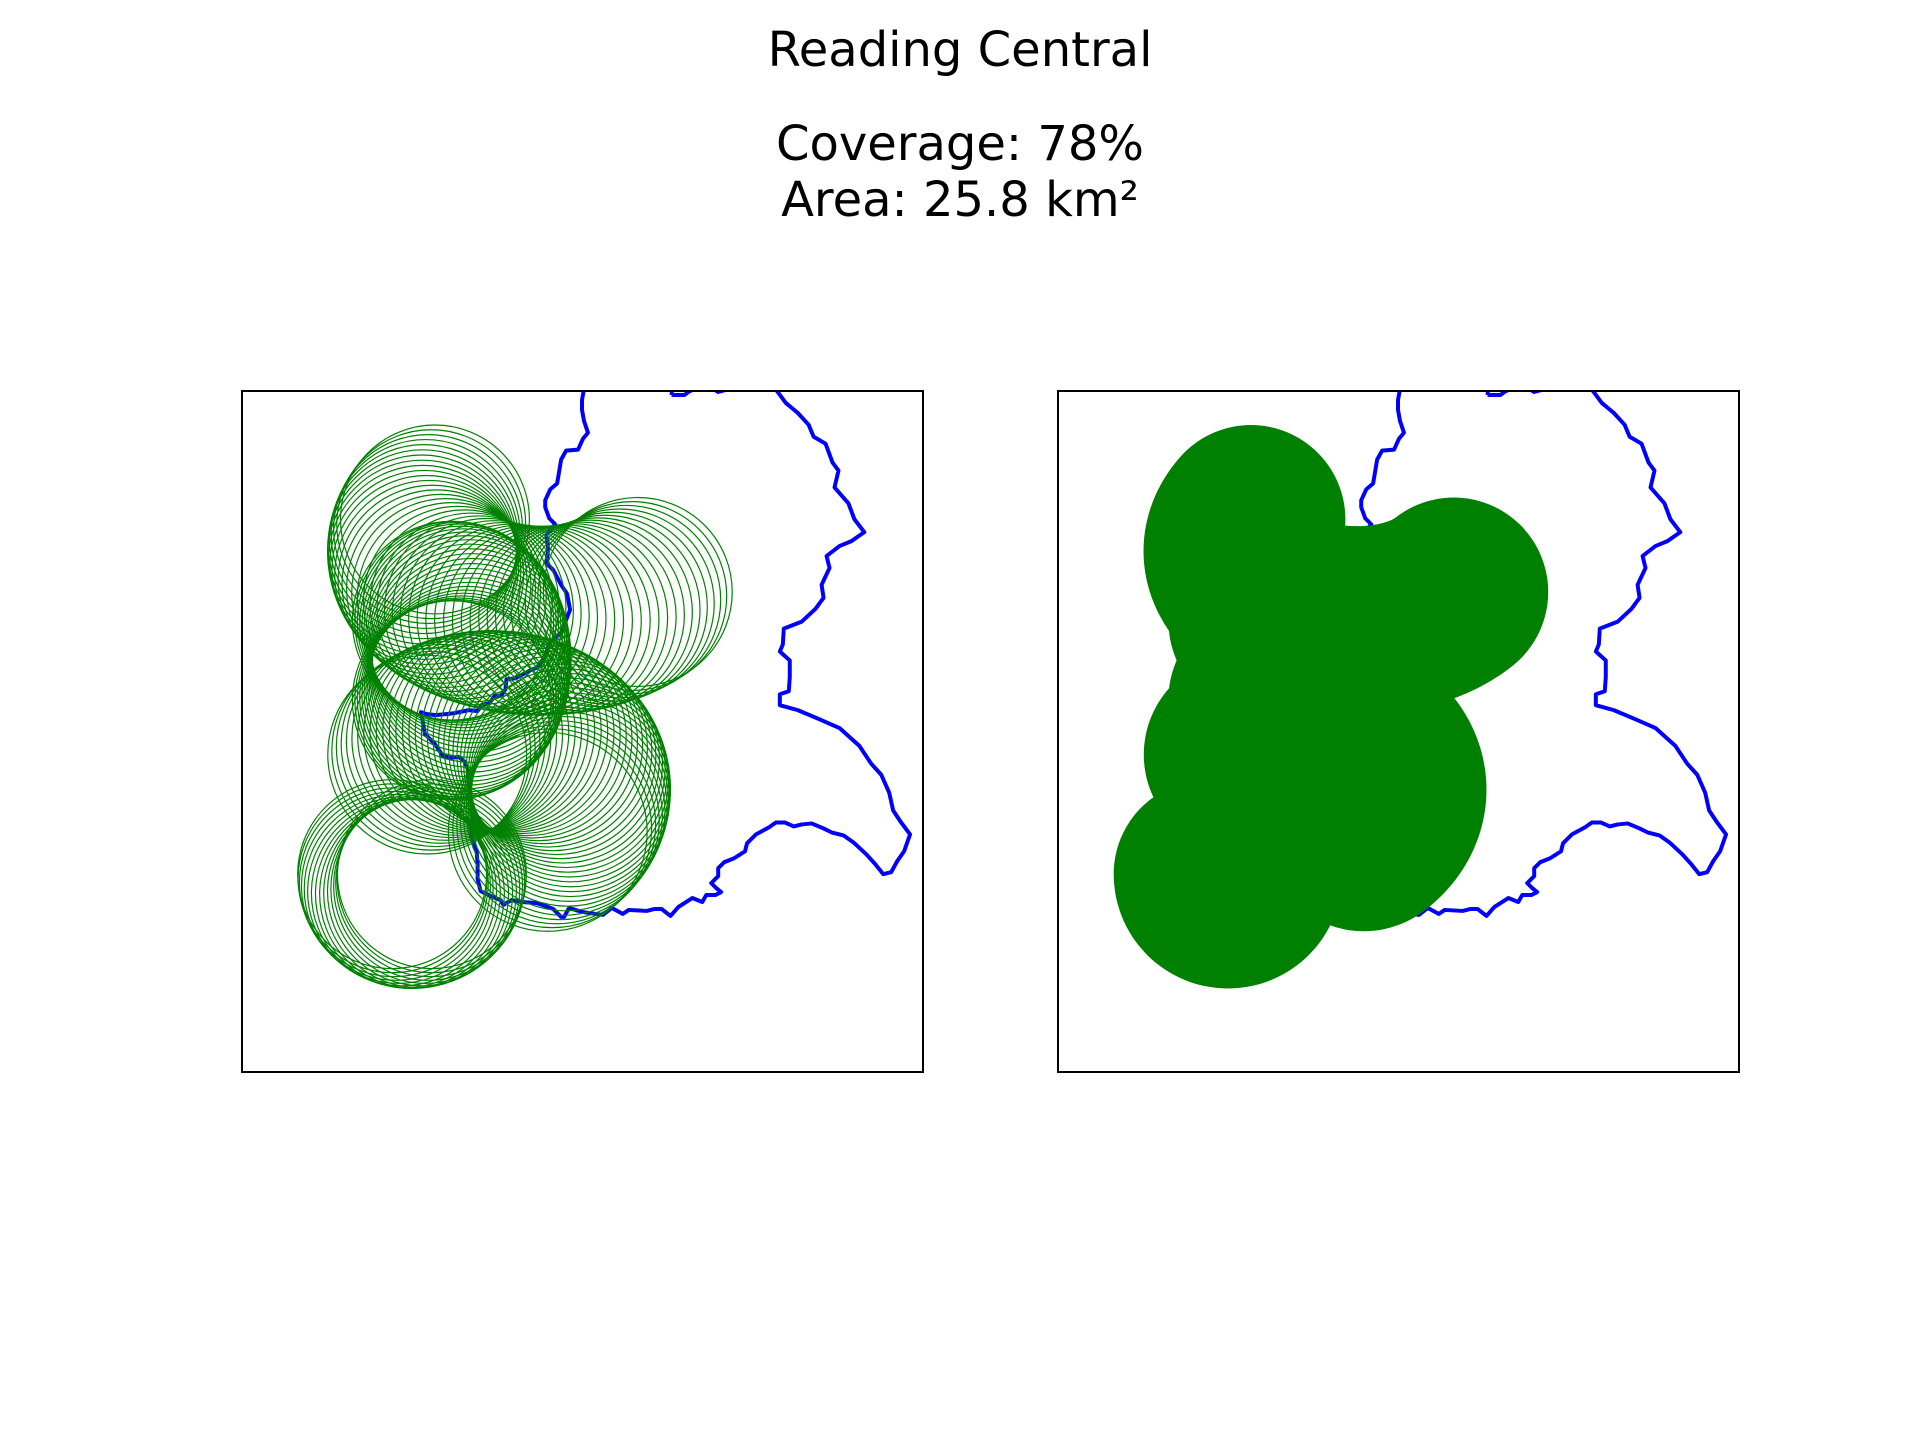  What do you see at coordinates (1208, 874) in the screenshot?
I see `coverage-disc` at bounding box center [1208, 874].